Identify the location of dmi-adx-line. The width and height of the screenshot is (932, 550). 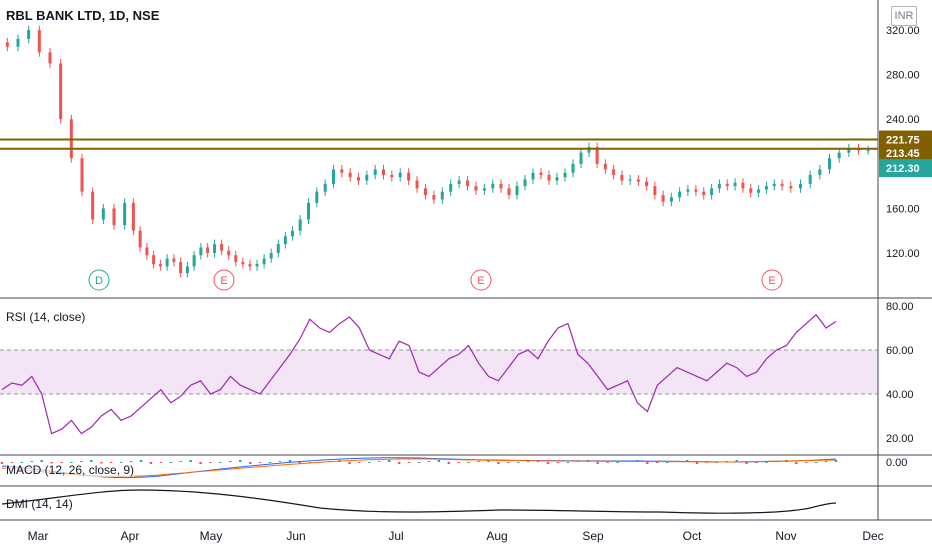
(419, 501).